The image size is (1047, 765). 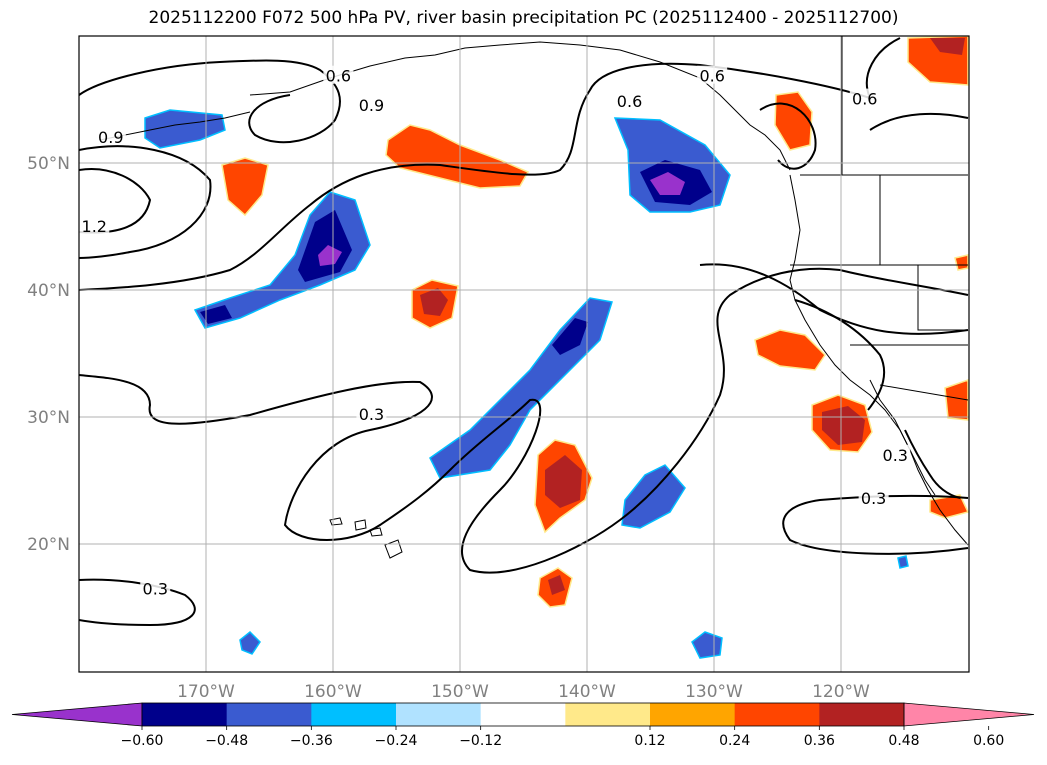 What do you see at coordinates (793, 121) in the screenshot?
I see `pos-area-bc-coast` at bounding box center [793, 121].